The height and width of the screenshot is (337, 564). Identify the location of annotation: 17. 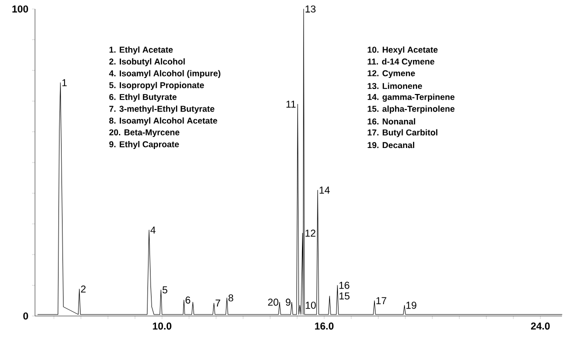
(381, 300).